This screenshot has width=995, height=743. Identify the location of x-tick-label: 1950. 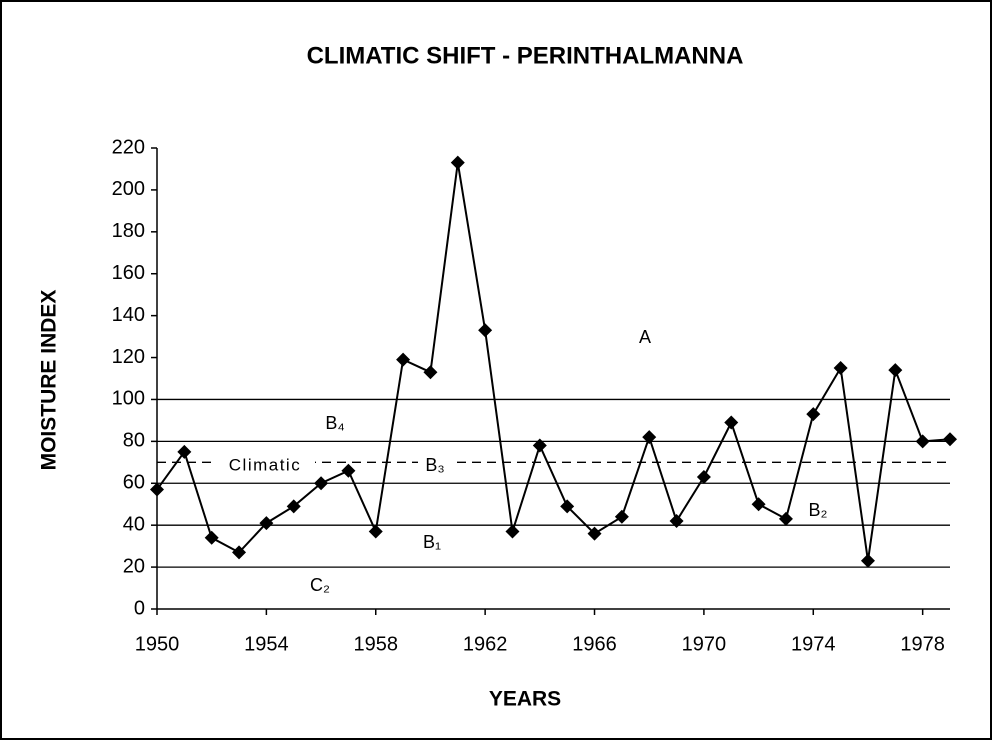
(157, 644).